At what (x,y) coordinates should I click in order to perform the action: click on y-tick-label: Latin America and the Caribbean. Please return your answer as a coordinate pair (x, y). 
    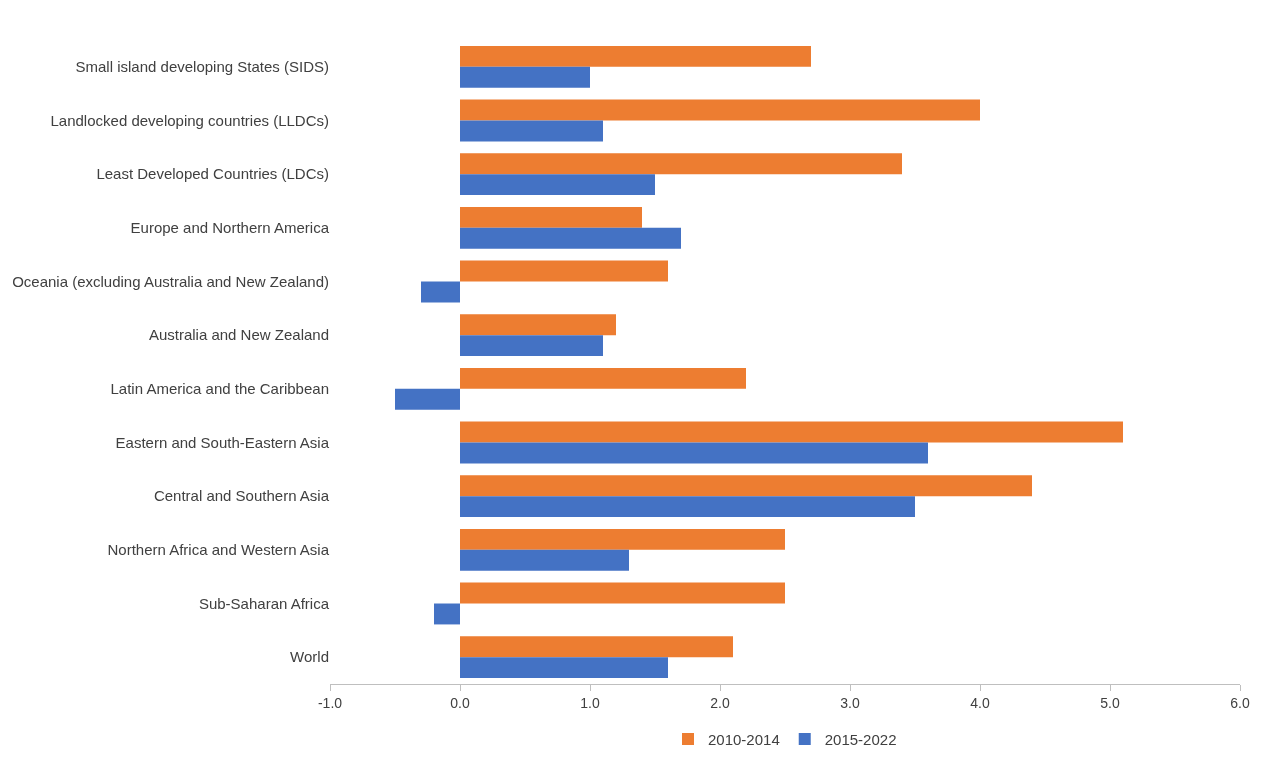
    Looking at the image, I should click on (219, 389).